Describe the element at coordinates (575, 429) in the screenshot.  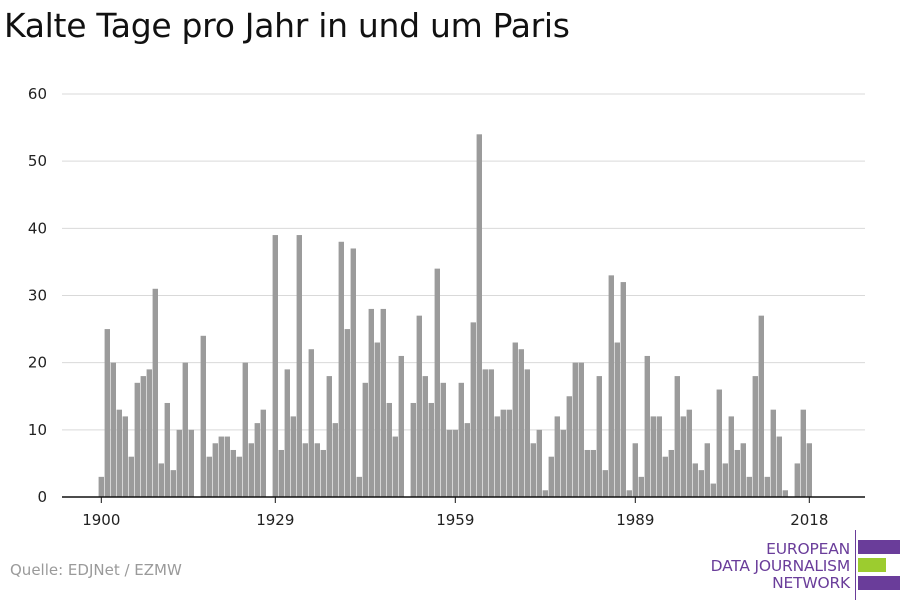
I see `bar-1979` at that location.